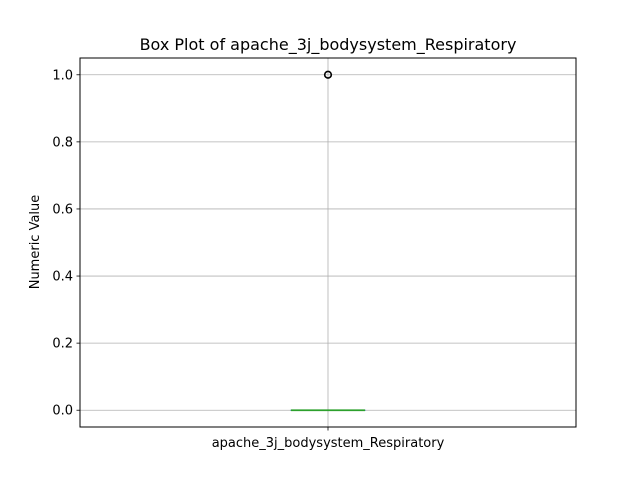  I want to click on y-tick-label: 0.0, so click(62, 411).